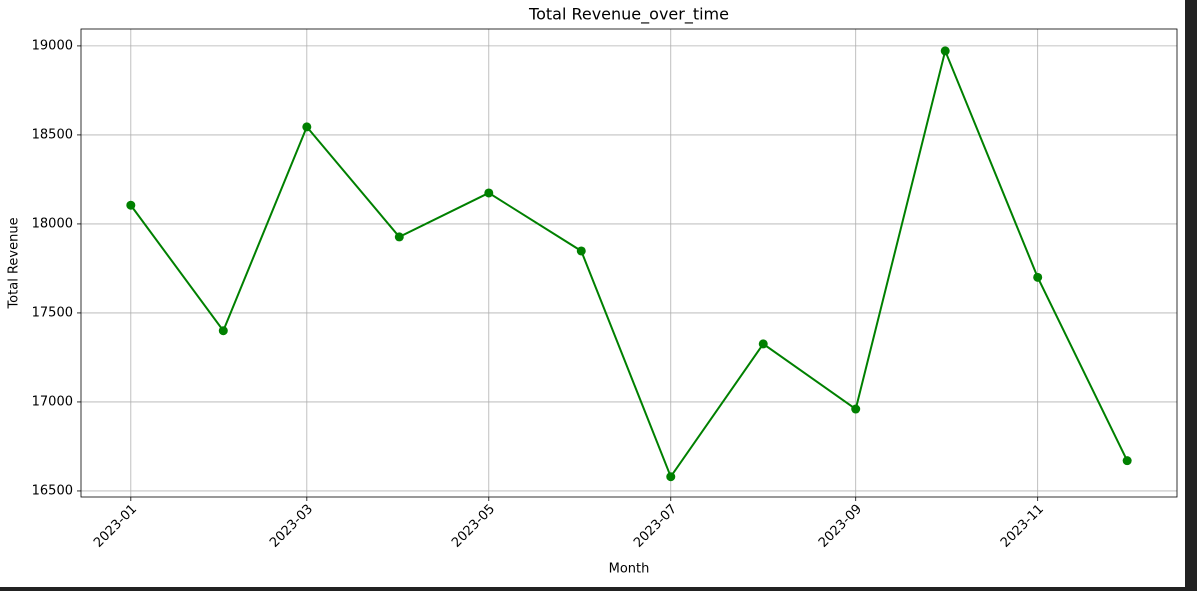  I want to click on x-axis-label: Month, so click(629, 569).